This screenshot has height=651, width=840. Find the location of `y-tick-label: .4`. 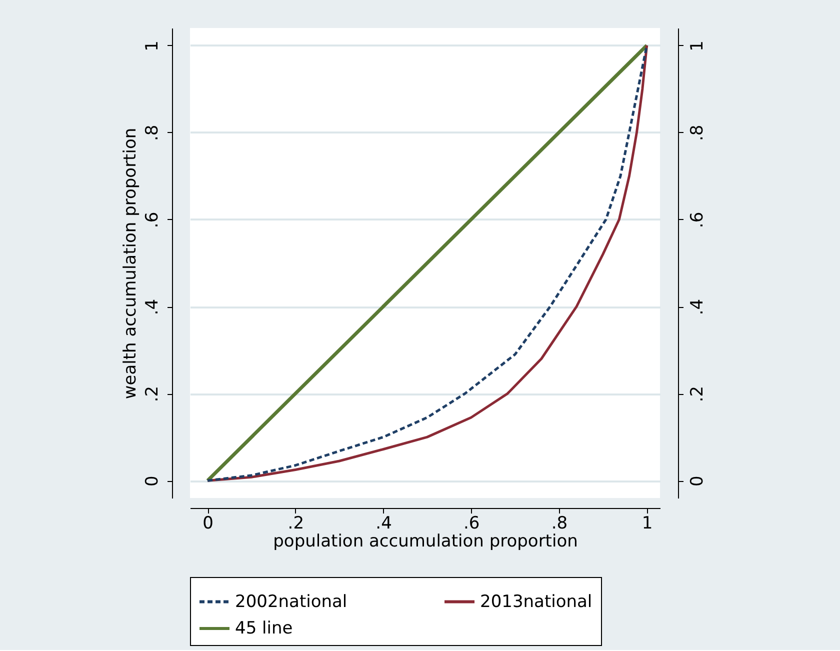

y-tick-label: .4 is located at coordinates (152, 307).